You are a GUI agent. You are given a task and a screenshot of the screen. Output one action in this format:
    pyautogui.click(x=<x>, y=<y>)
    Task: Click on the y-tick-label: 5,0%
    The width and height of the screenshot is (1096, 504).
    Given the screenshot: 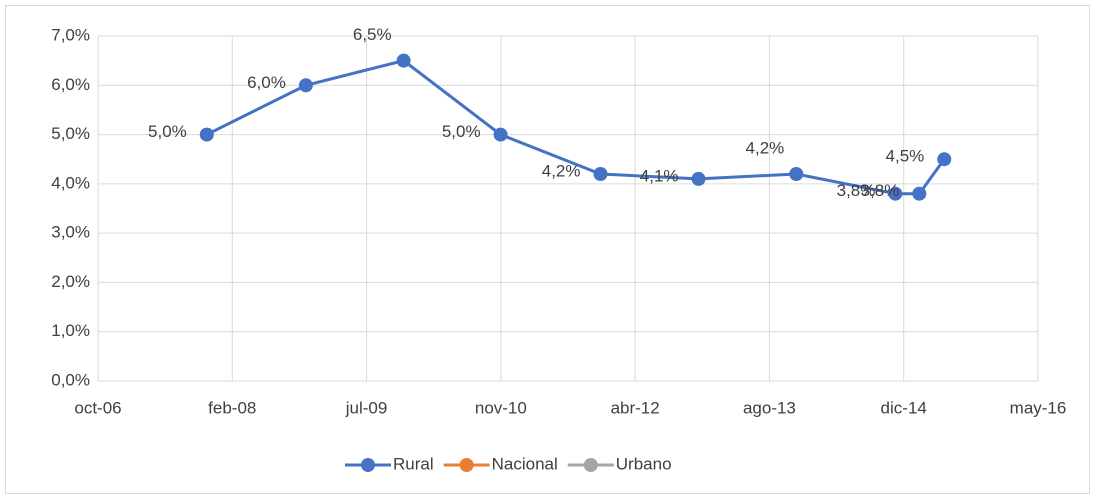 What is the action you would take?
    pyautogui.click(x=70, y=133)
    